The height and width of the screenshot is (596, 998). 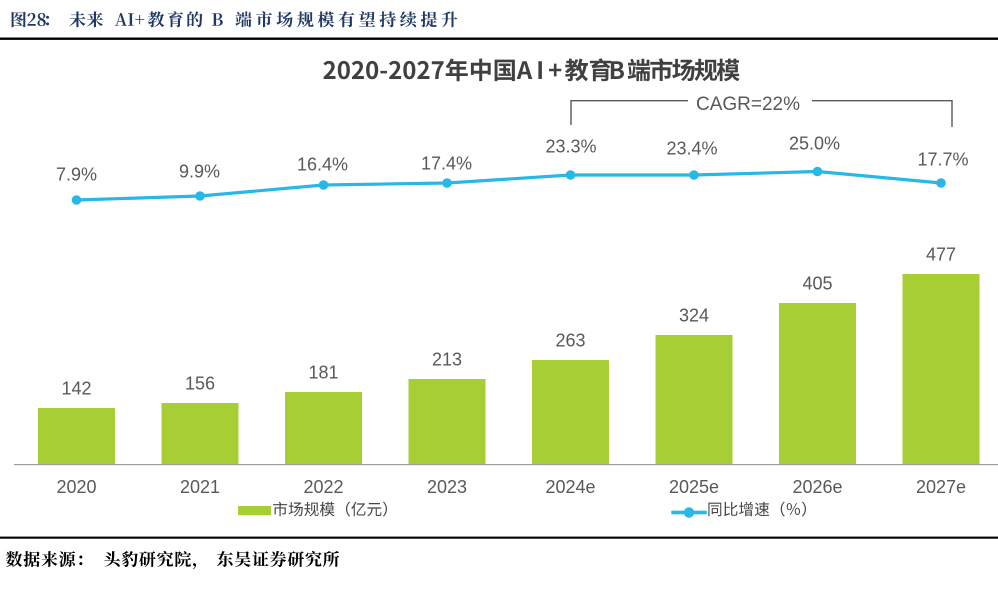 What do you see at coordinates (941, 487) in the screenshot?
I see `svg-text: 2027e` at bounding box center [941, 487].